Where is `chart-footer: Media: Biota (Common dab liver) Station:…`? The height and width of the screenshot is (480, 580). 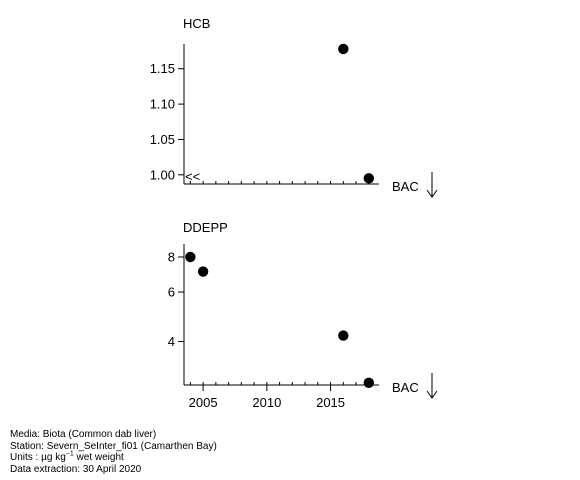
chart-footer: Media: Biota (Common dab liver) Station:… is located at coordinates (113, 452).